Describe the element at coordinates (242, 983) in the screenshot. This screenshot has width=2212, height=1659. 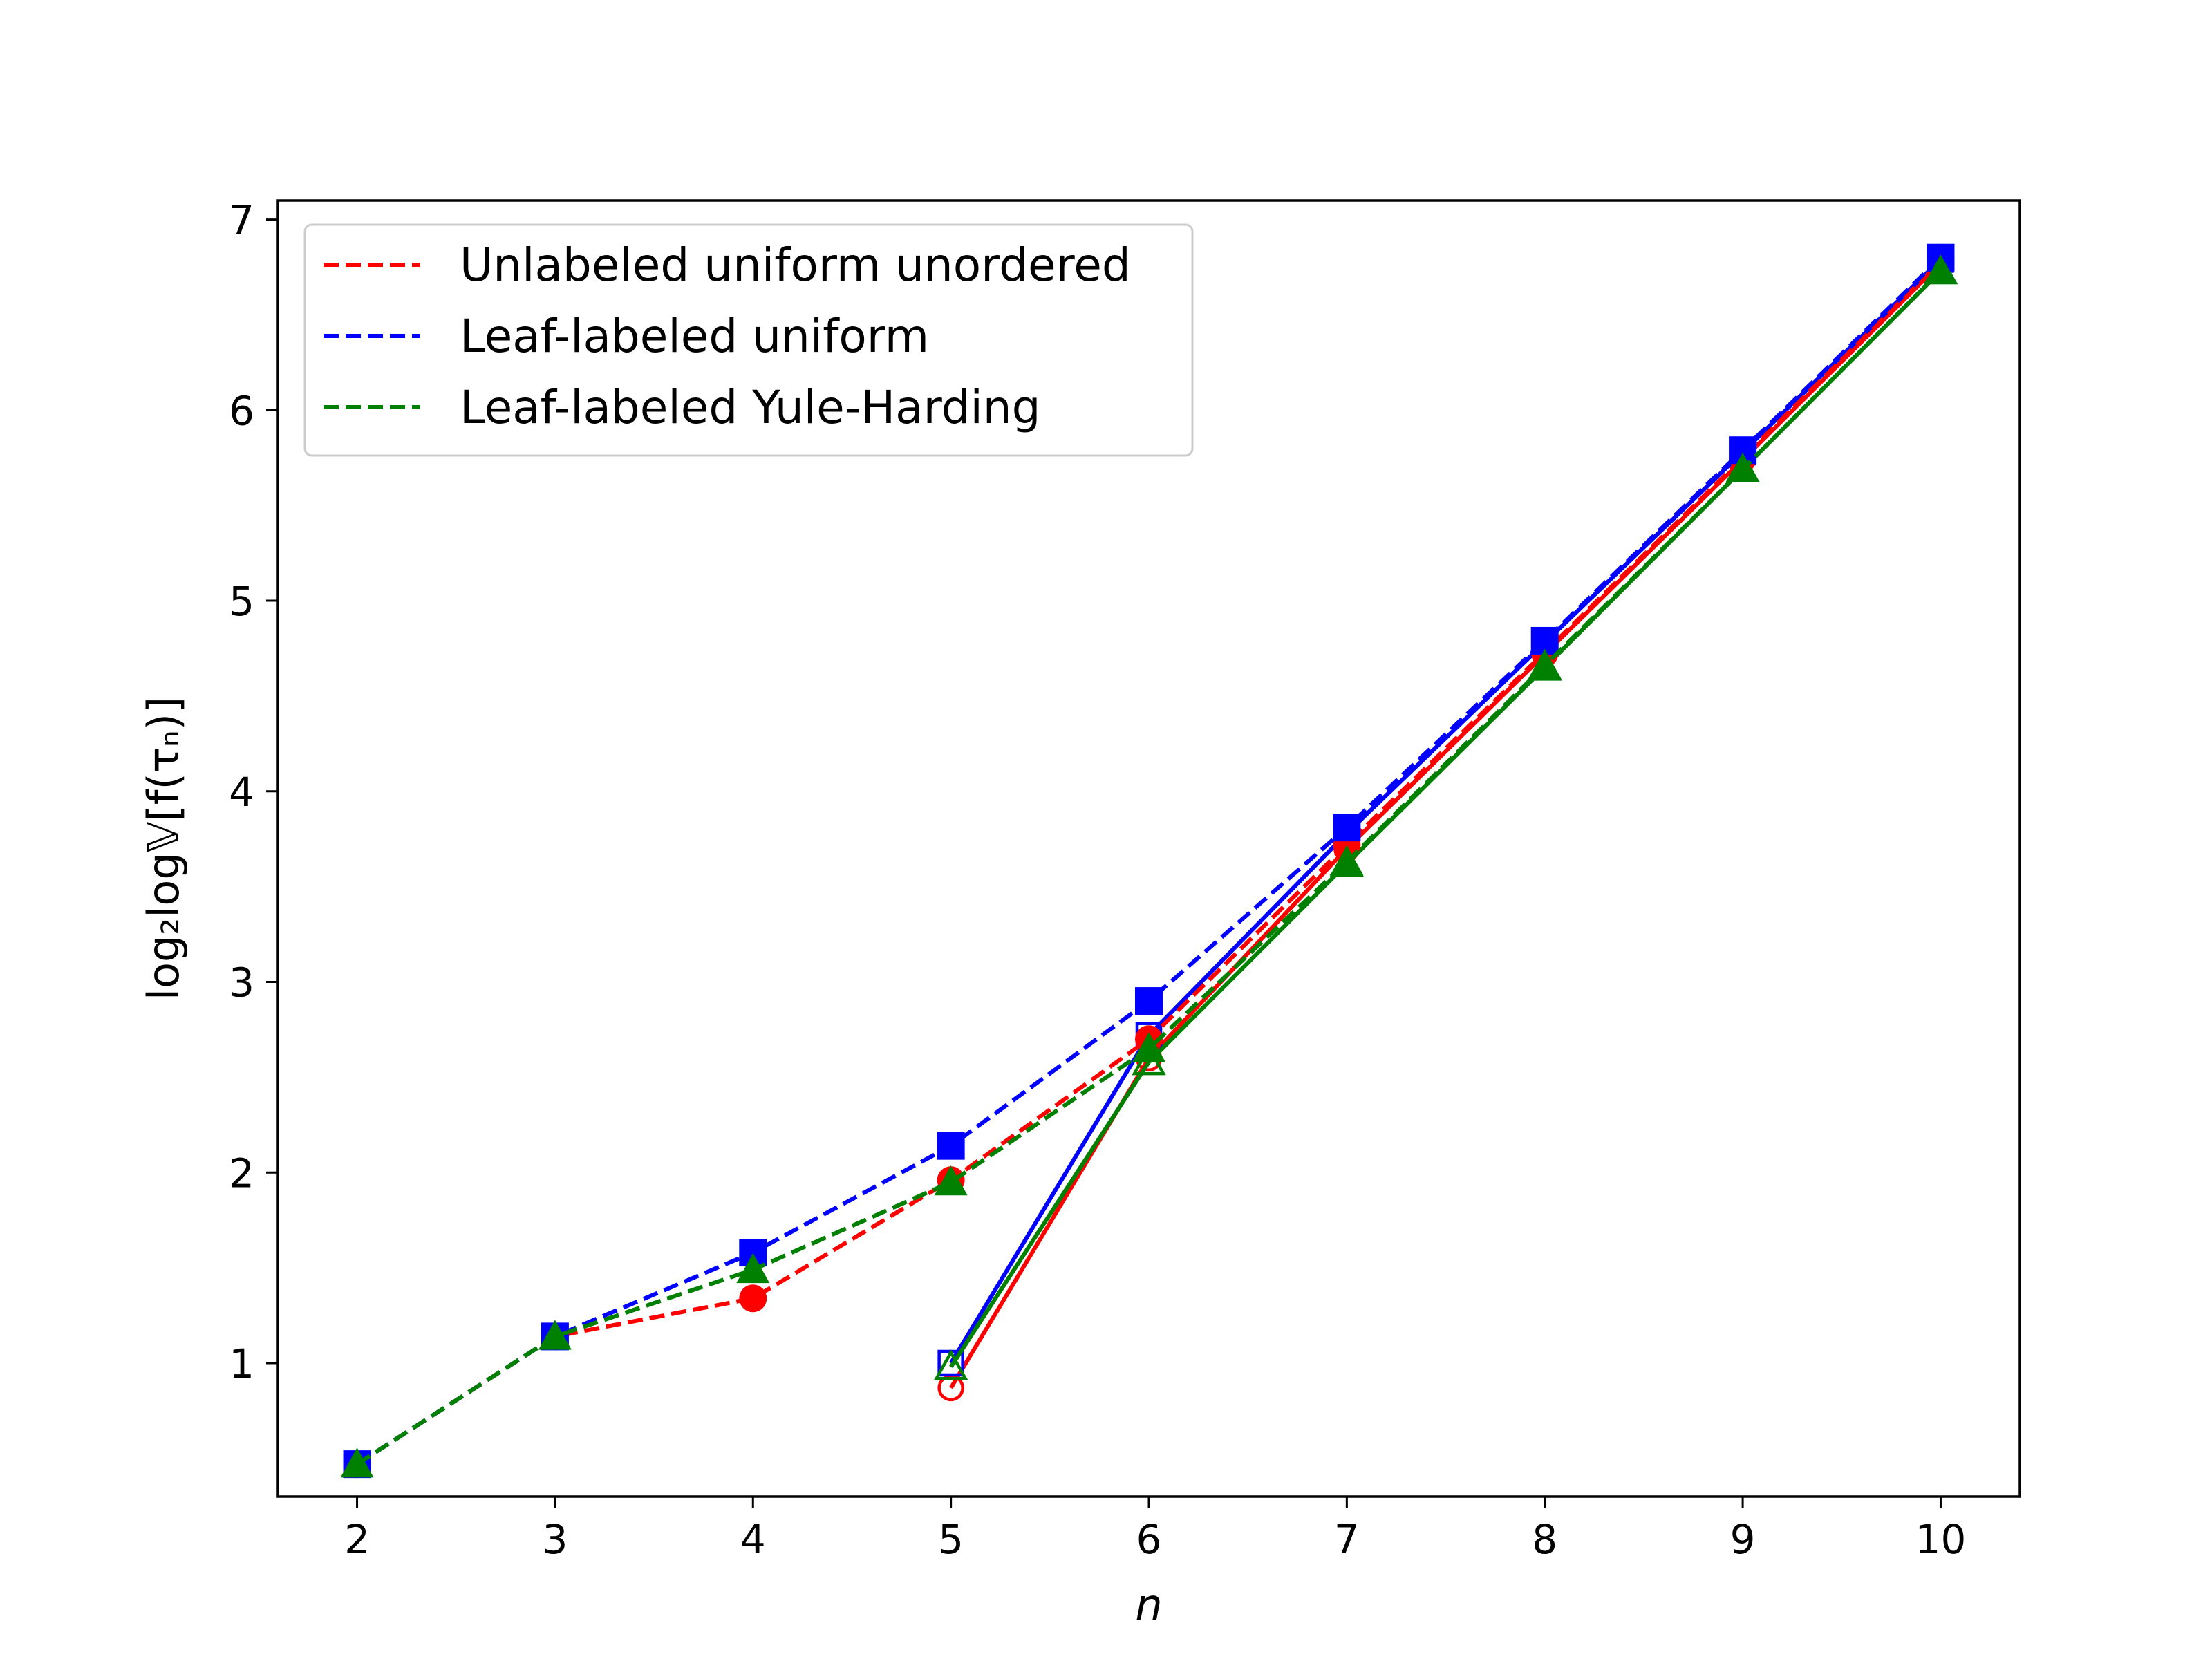
I see `y-tick-label-3: 3` at that location.